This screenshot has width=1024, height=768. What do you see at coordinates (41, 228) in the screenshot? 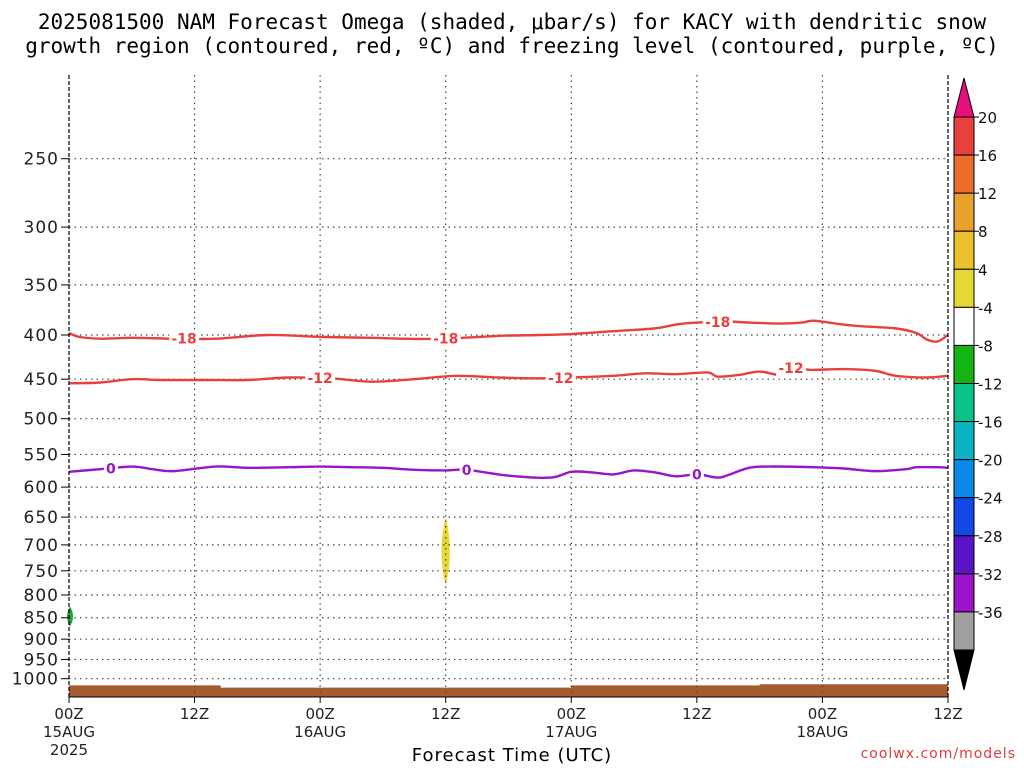
I see `y-tick-label: 300` at bounding box center [41, 228].